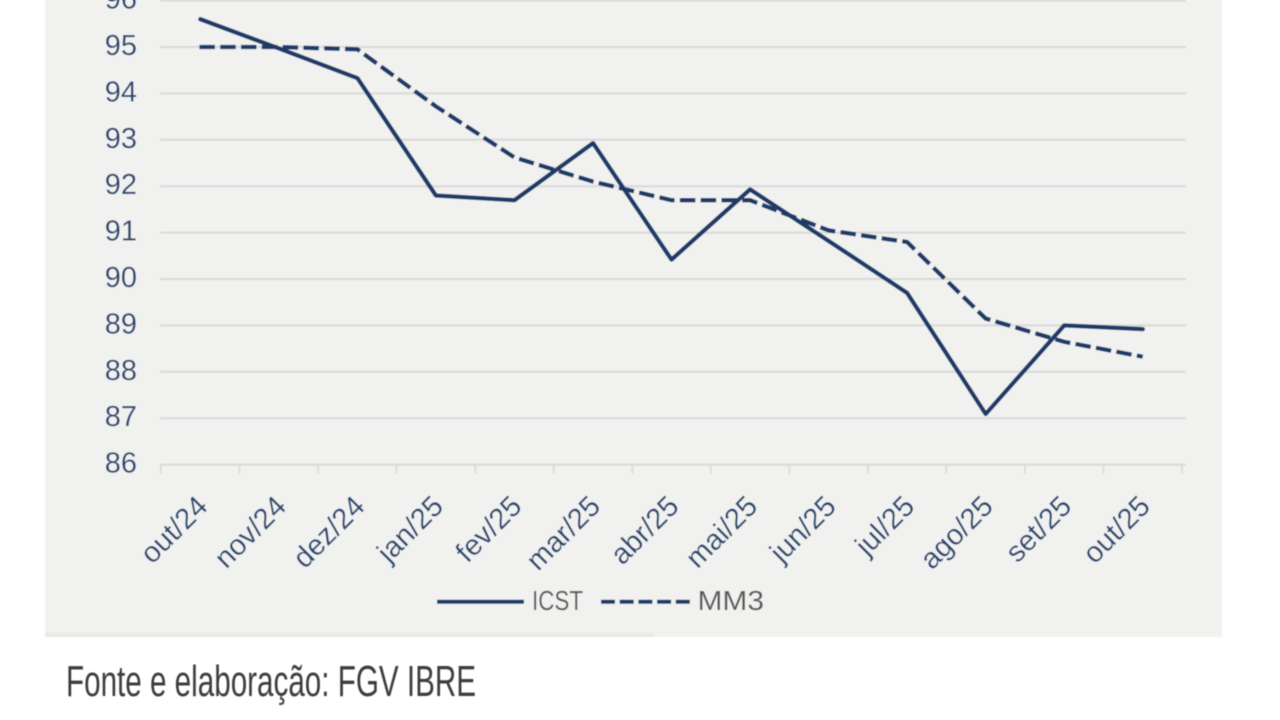 This screenshot has height=720, width=1280. What do you see at coordinates (121, 371) in the screenshot?
I see `svg-text: 88` at bounding box center [121, 371].